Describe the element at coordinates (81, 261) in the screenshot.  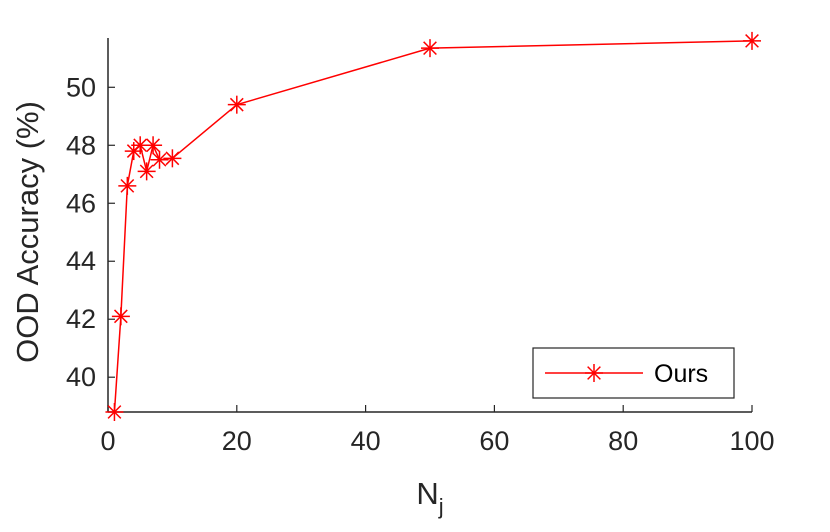
I see `y-tick-label: 44` at that location.